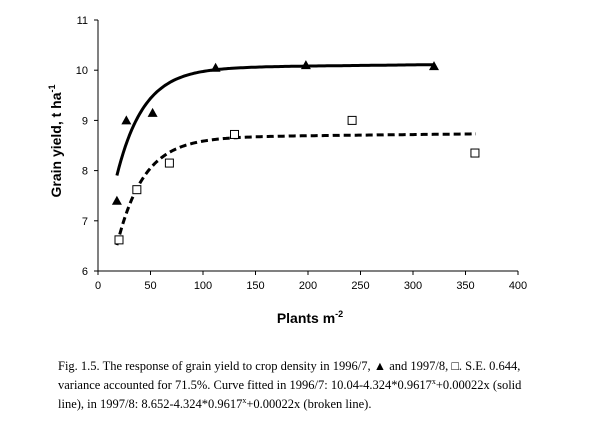 The image size is (600, 429). What do you see at coordinates (310, 317) in the screenshot?
I see `x-axis-title: Plants m-2` at bounding box center [310, 317].